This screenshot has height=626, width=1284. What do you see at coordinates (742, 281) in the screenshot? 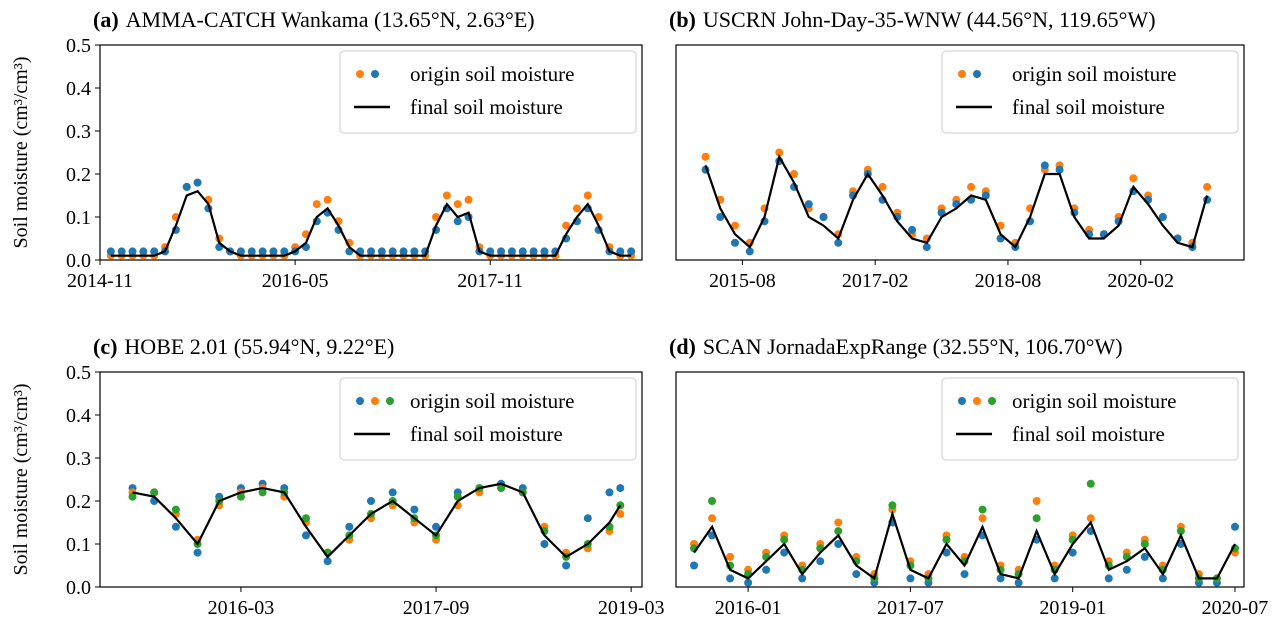
I see `x-tick-label: 2015-08` at bounding box center [742, 281].